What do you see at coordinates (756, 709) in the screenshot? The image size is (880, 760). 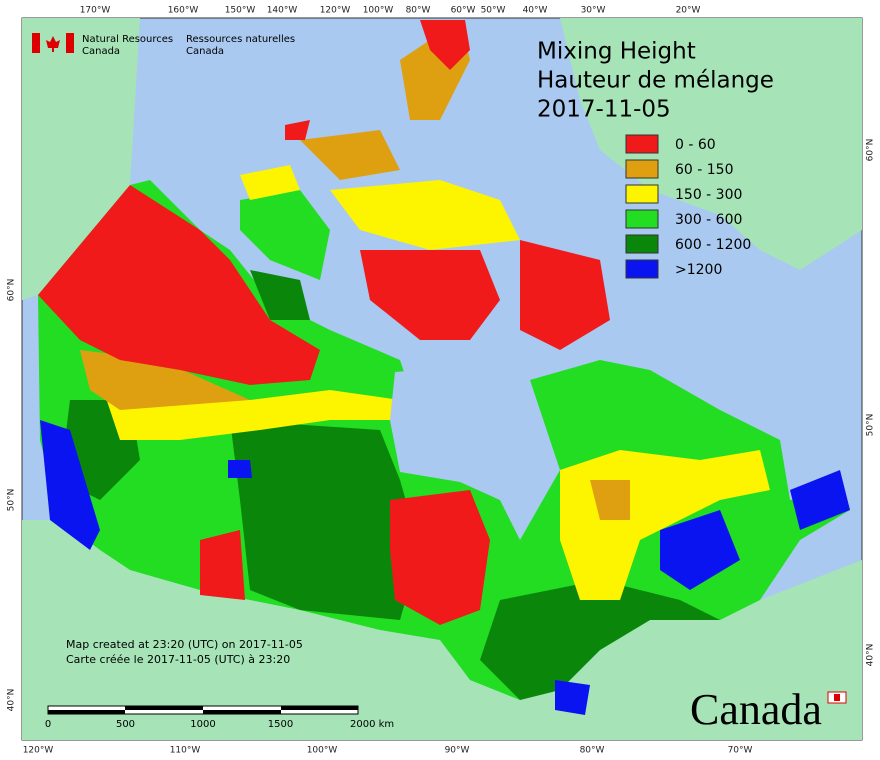 I see `wordmark: Canada` at bounding box center [756, 709].